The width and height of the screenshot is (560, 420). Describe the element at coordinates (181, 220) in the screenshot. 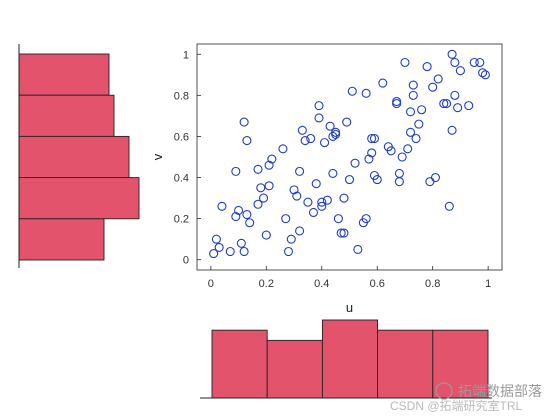

I see `y-tick-label: 0.2` at that location.